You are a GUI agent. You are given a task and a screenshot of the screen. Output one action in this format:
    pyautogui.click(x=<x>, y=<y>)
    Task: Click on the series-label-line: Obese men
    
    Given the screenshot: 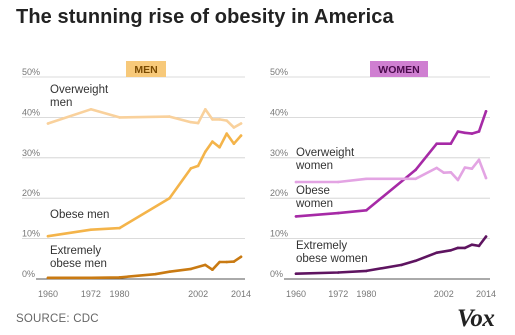 What is the action you would take?
    pyautogui.click(x=79, y=215)
    